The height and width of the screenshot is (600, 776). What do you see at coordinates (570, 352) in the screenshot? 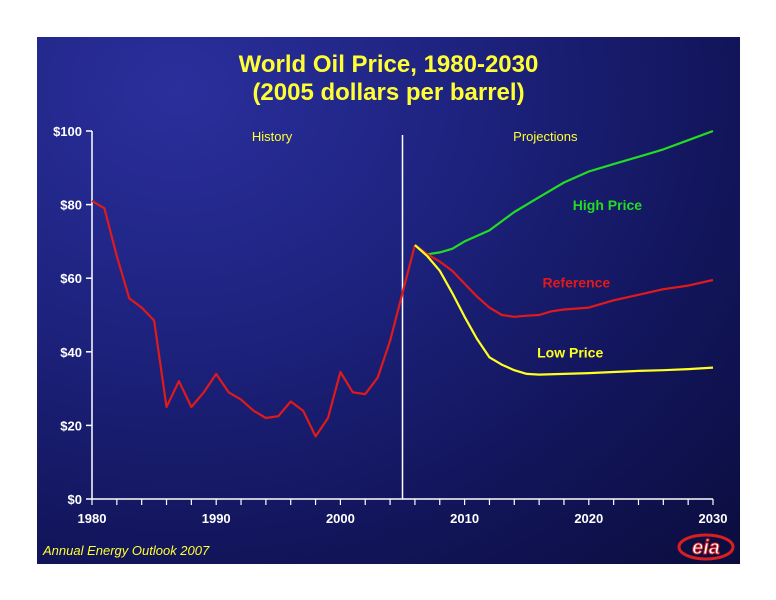
I see `series-label-low-price: Low Price` at bounding box center [570, 352].